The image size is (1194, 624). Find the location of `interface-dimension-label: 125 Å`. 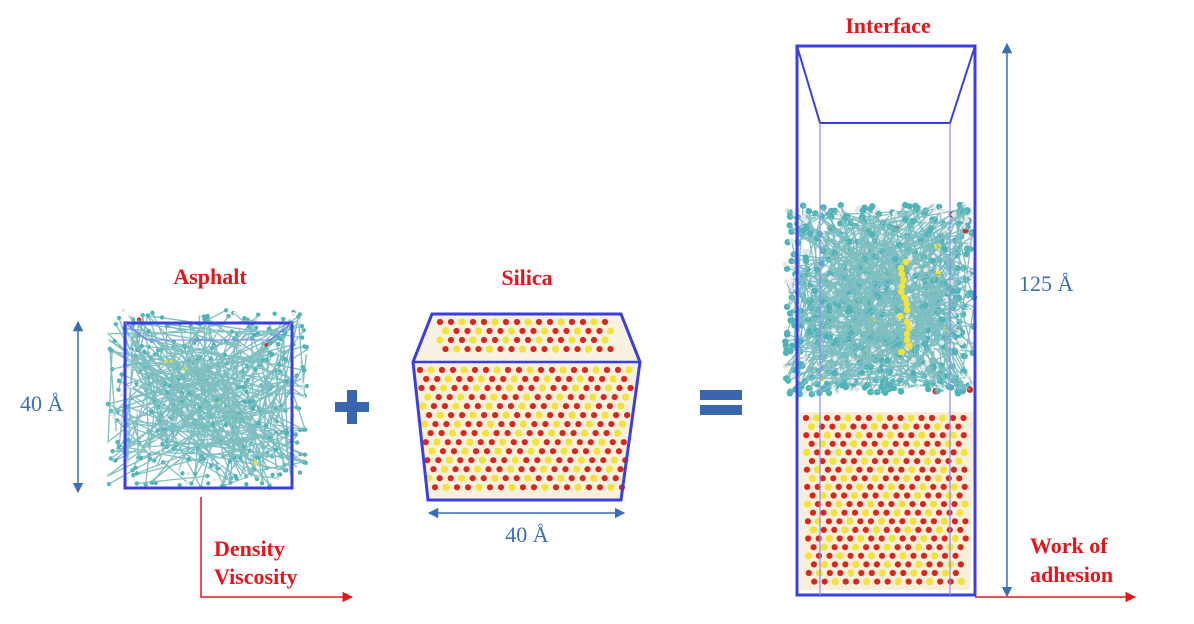

interface-dimension-label: 125 Å is located at coordinates (1046, 283).